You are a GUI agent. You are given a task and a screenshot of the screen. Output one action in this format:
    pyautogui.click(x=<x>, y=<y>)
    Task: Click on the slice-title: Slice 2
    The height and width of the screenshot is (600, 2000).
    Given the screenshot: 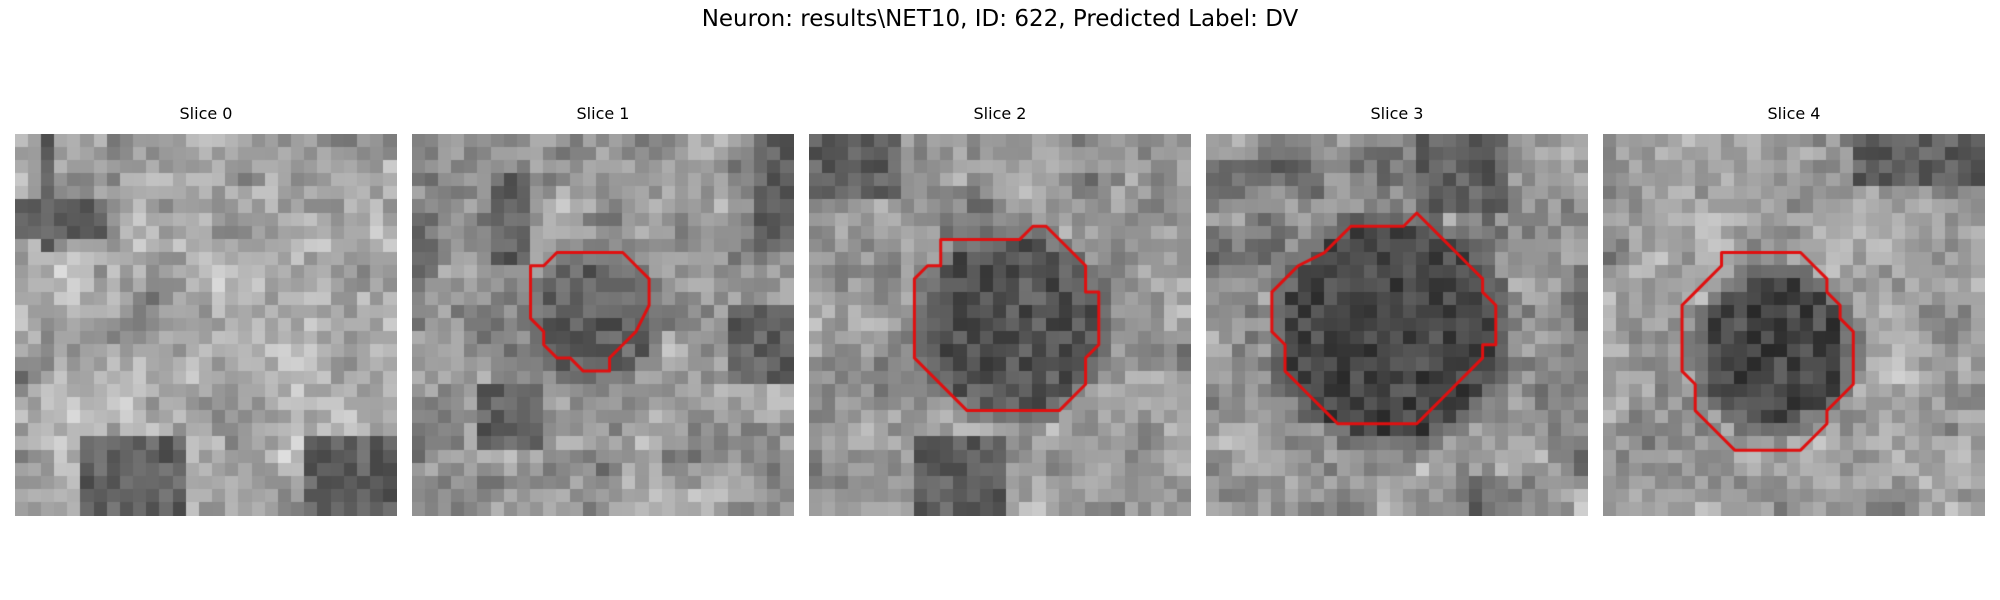 What is the action you would take?
    pyautogui.click(x=1000, y=113)
    